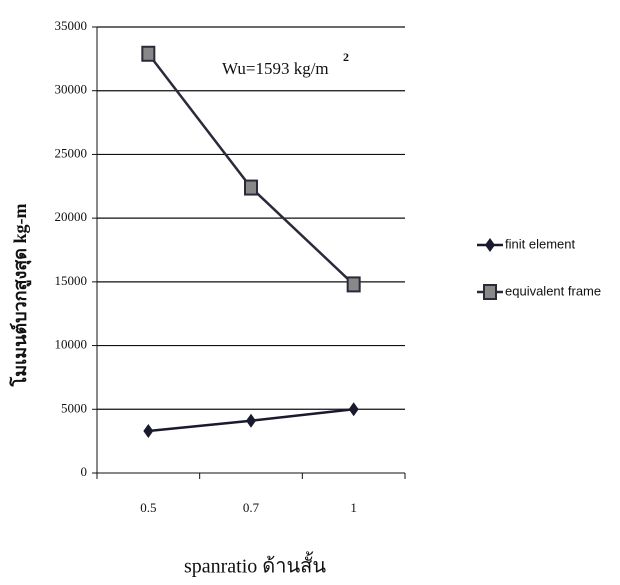 This screenshot has width=620, height=585. What do you see at coordinates (71, 280) in the screenshot?
I see `y-tick-label: 15000` at bounding box center [71, 280].